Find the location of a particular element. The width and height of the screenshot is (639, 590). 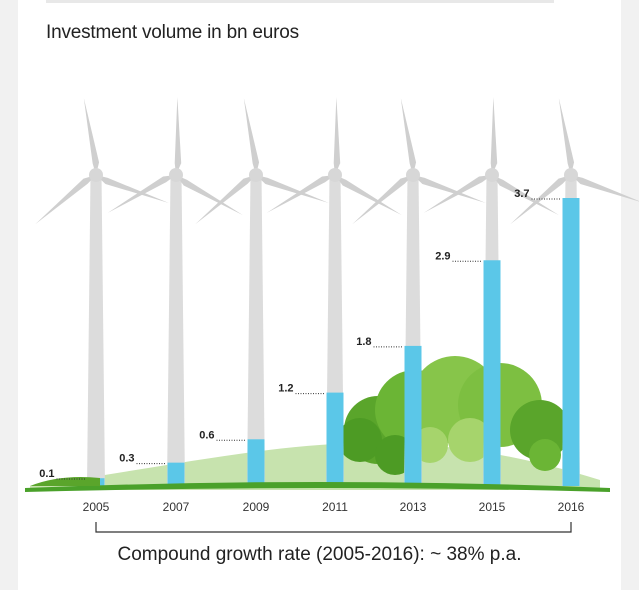

bar-2007 is located at coordinates (176, 474).